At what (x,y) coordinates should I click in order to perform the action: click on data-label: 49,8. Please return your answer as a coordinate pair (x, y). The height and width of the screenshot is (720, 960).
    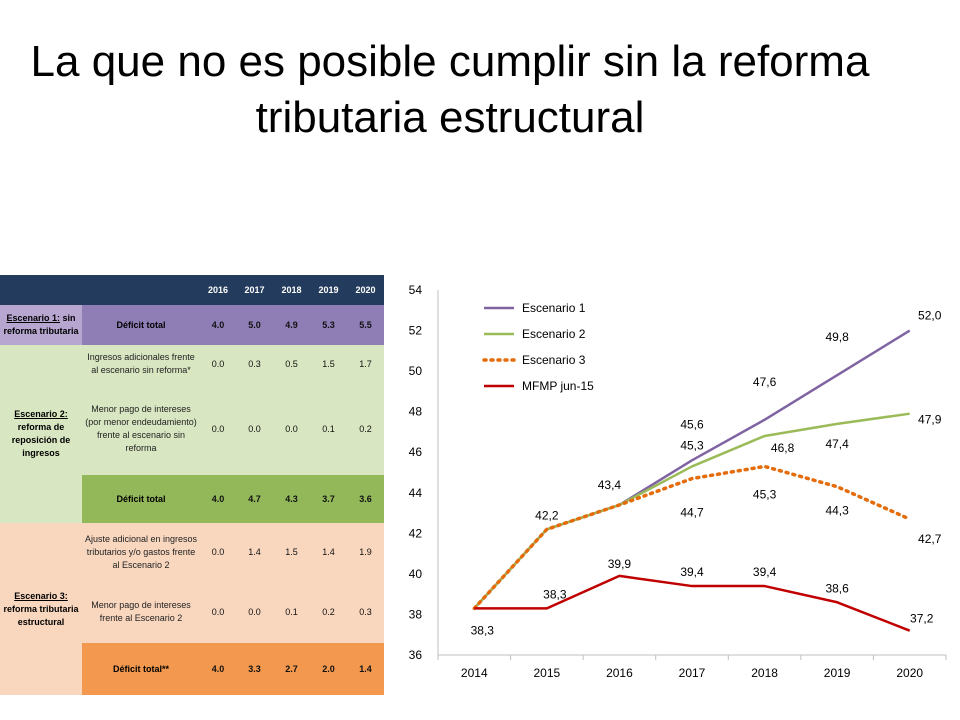
    Looking at the image, I should click on (837, 337).